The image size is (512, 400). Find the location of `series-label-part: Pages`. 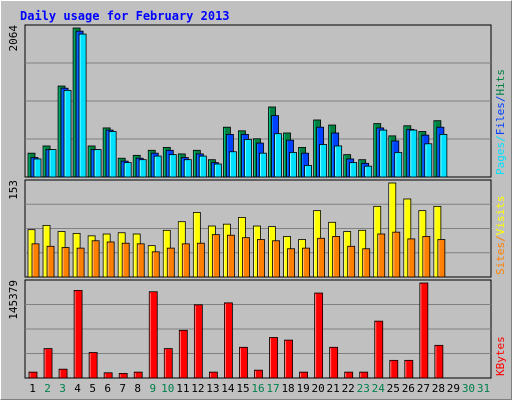

series-label-part: Pages is located at coordinates (500, 158).